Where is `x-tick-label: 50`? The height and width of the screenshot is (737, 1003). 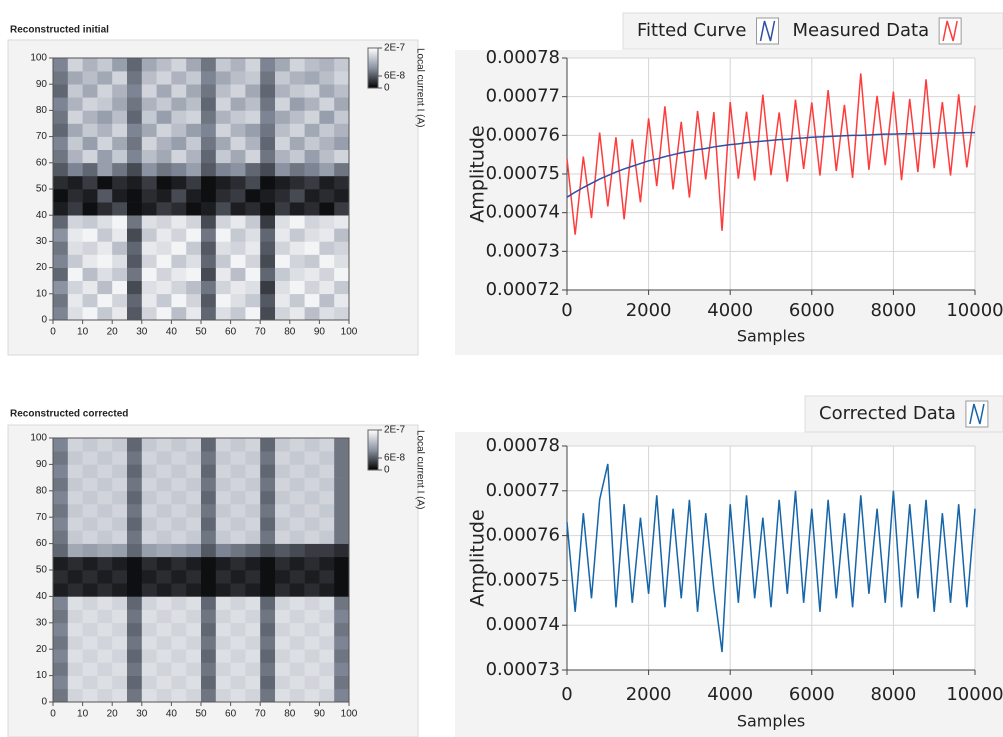 x-tick-label: 50 is located at coordinates (201, 332).